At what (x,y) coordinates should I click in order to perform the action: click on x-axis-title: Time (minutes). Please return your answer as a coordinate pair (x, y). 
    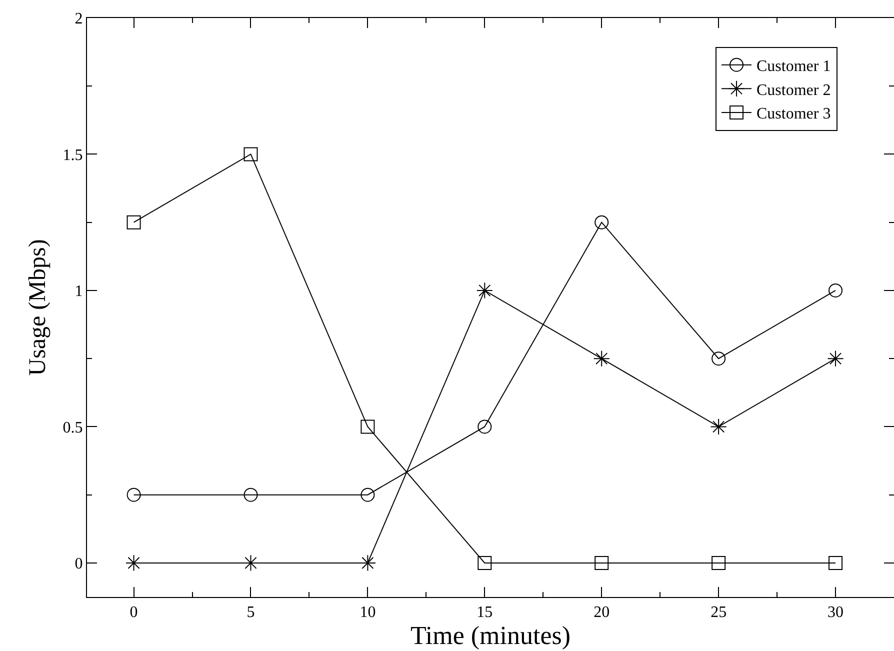
    Looking at the image, I should click on (490, 635).